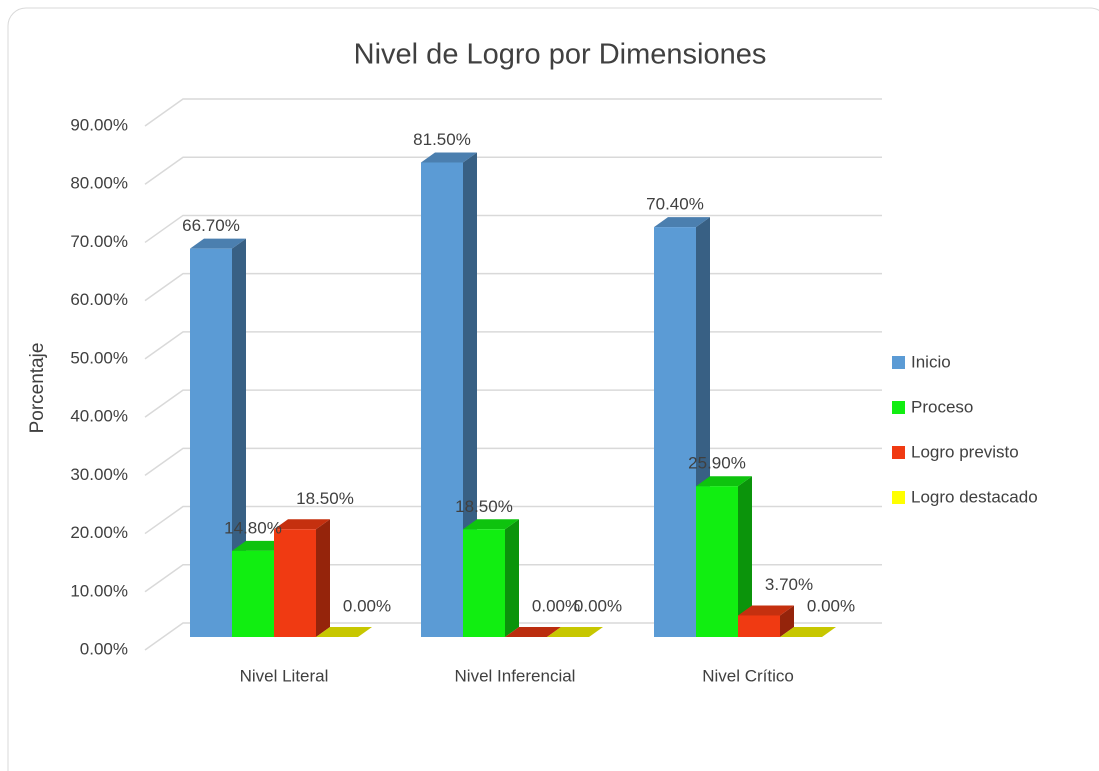 The image size is (1099, 771). Describe the element at coordinates (717, 463) in the screenshot. I see `data-label: 25.90%` at that location.